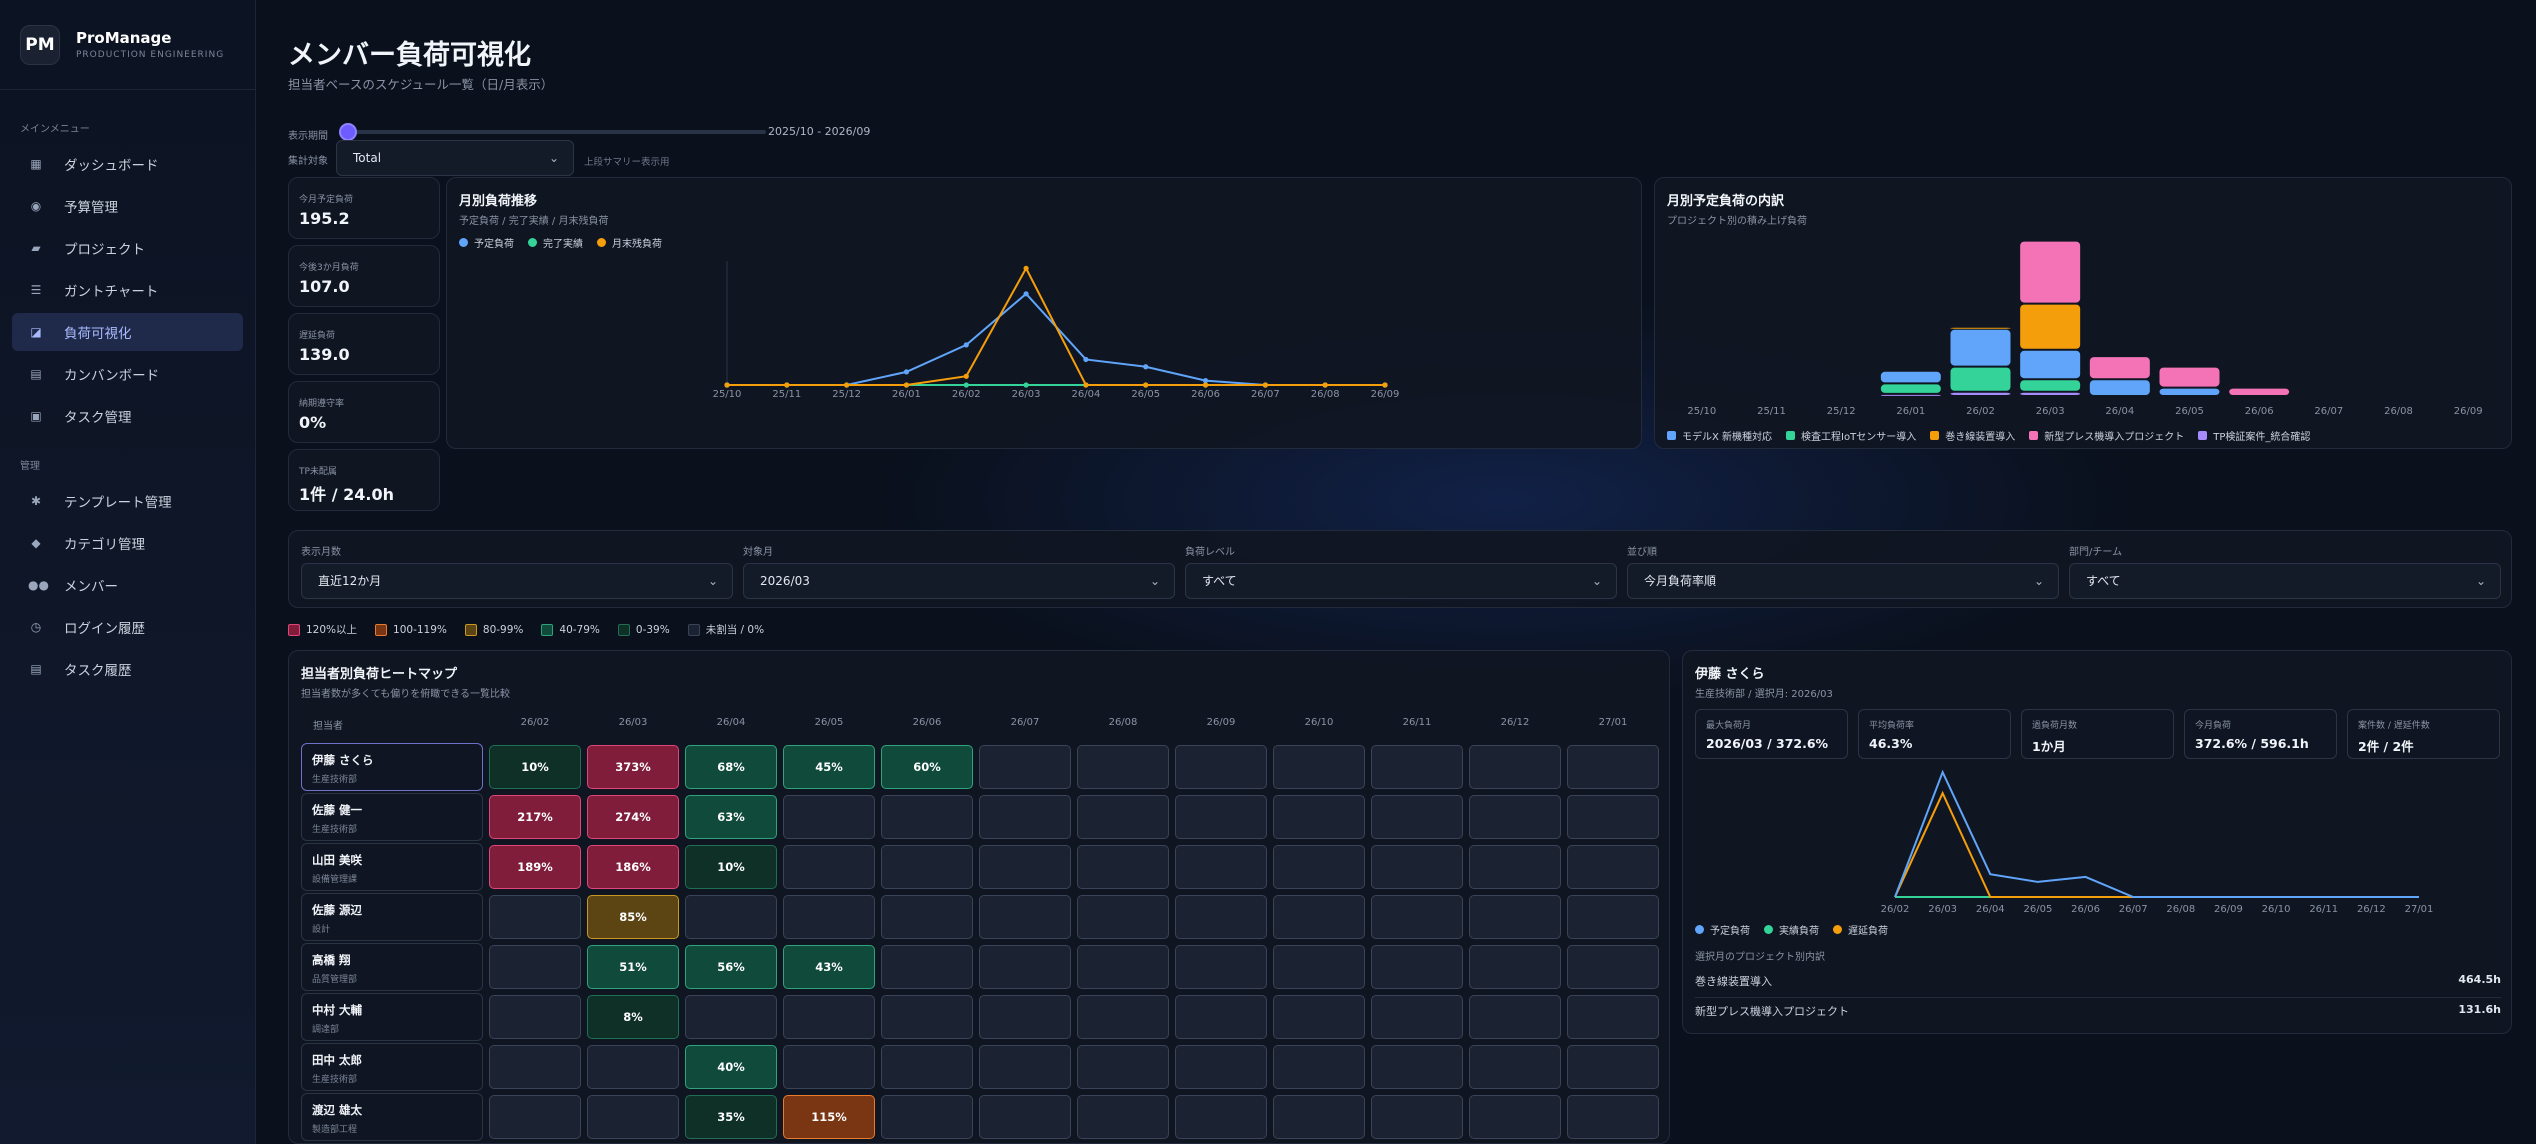 This screenshot has height=1144, width=2536. I want to click on brand-logo: PM, so click(40, 44).